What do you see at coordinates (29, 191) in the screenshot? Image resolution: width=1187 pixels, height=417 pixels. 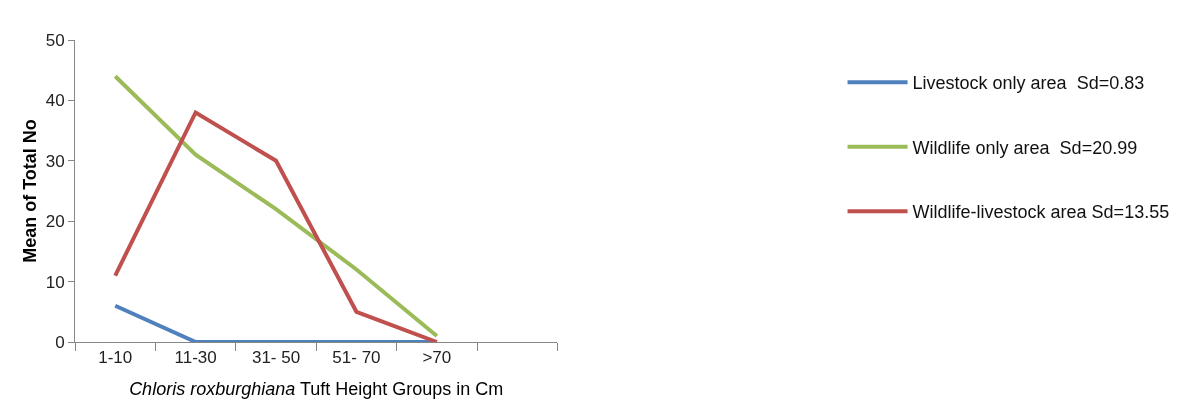 I see `y-axis-title: Mean of Total No` at bounding box center [29, 191].